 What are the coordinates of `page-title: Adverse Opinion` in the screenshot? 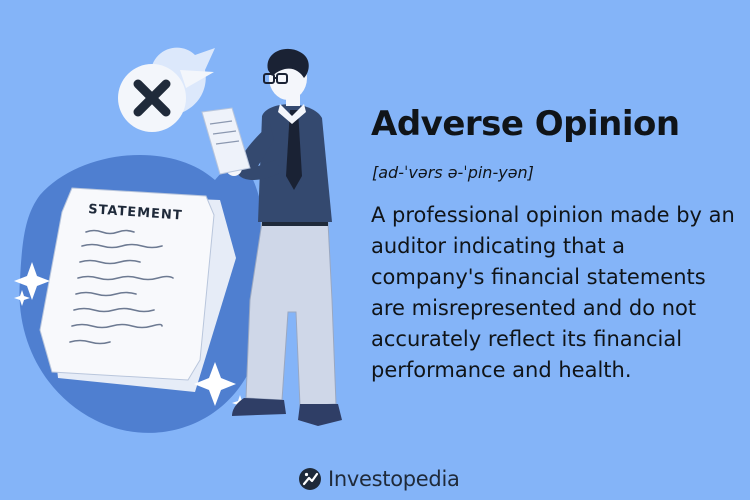 It's located at (525, 124).